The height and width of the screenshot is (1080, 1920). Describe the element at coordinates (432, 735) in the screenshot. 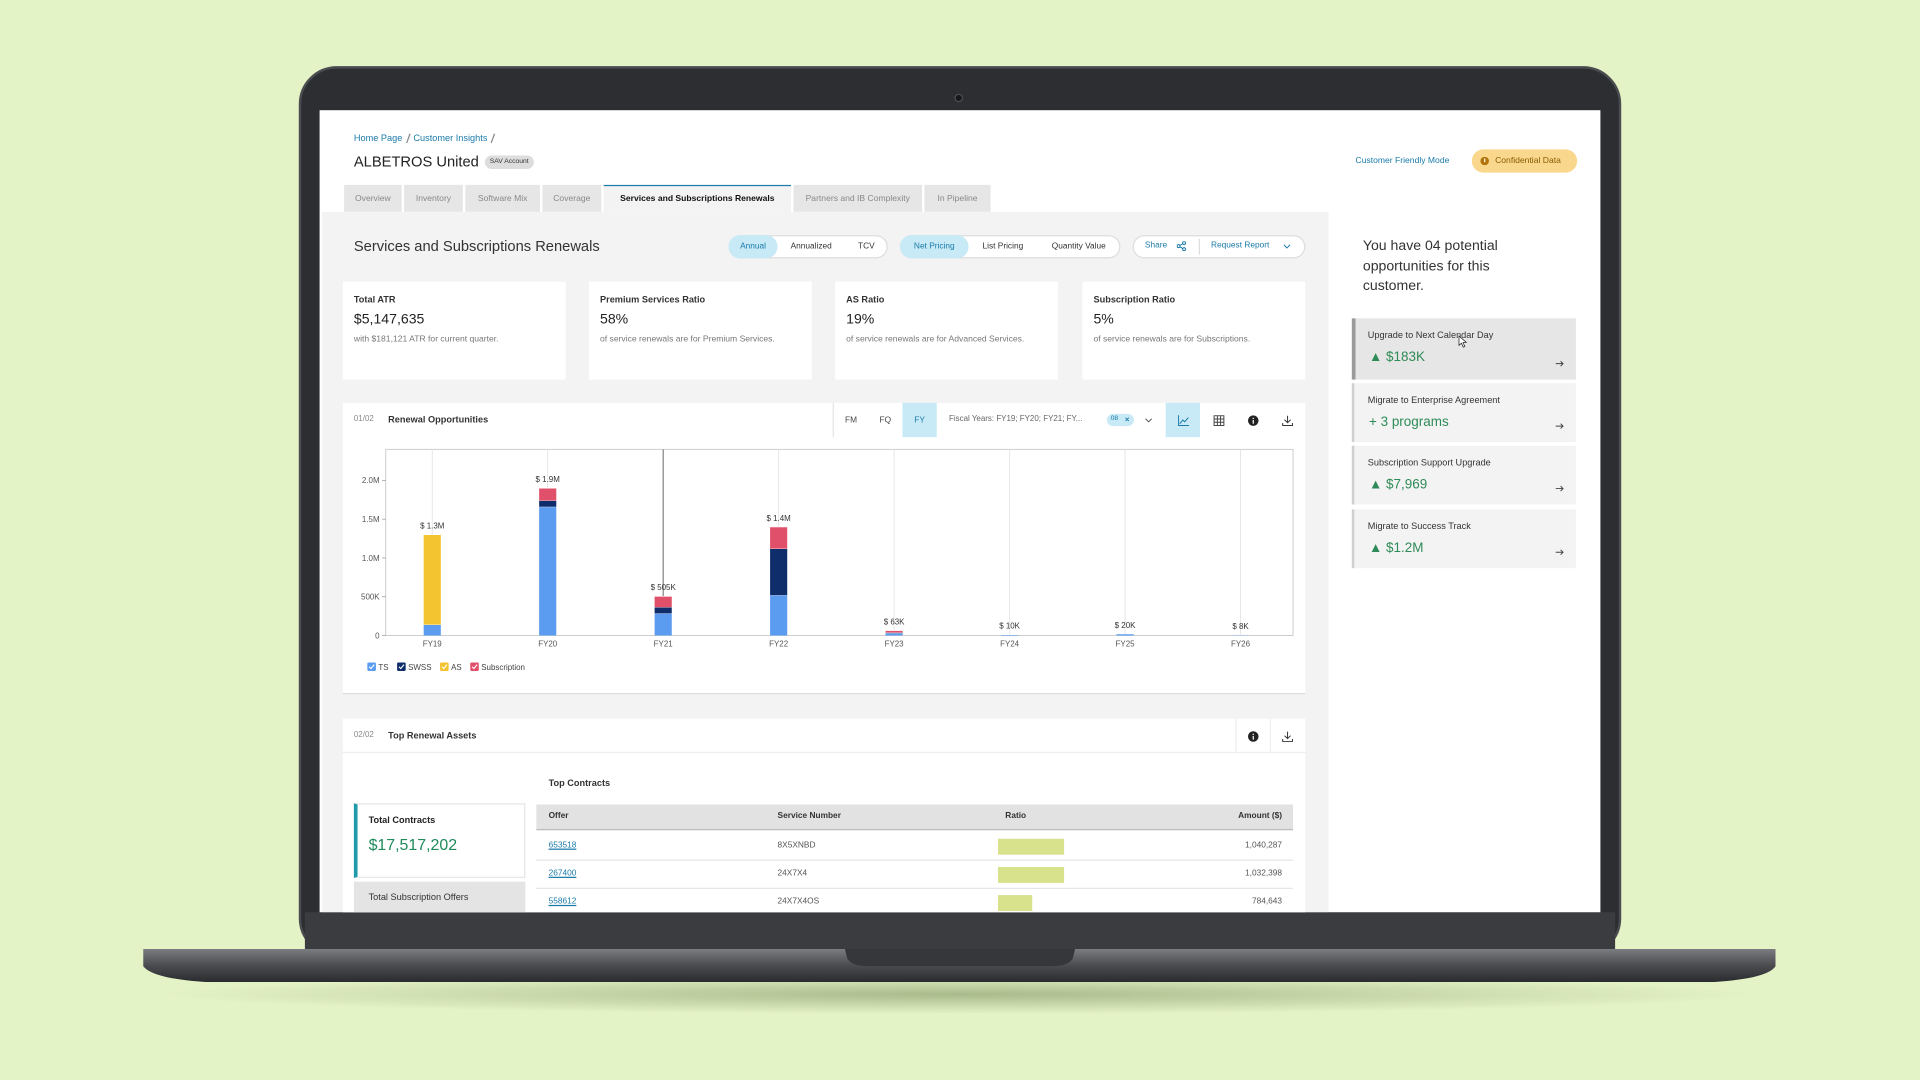

I see `assets-title: Top Renewal Assets` at that location.